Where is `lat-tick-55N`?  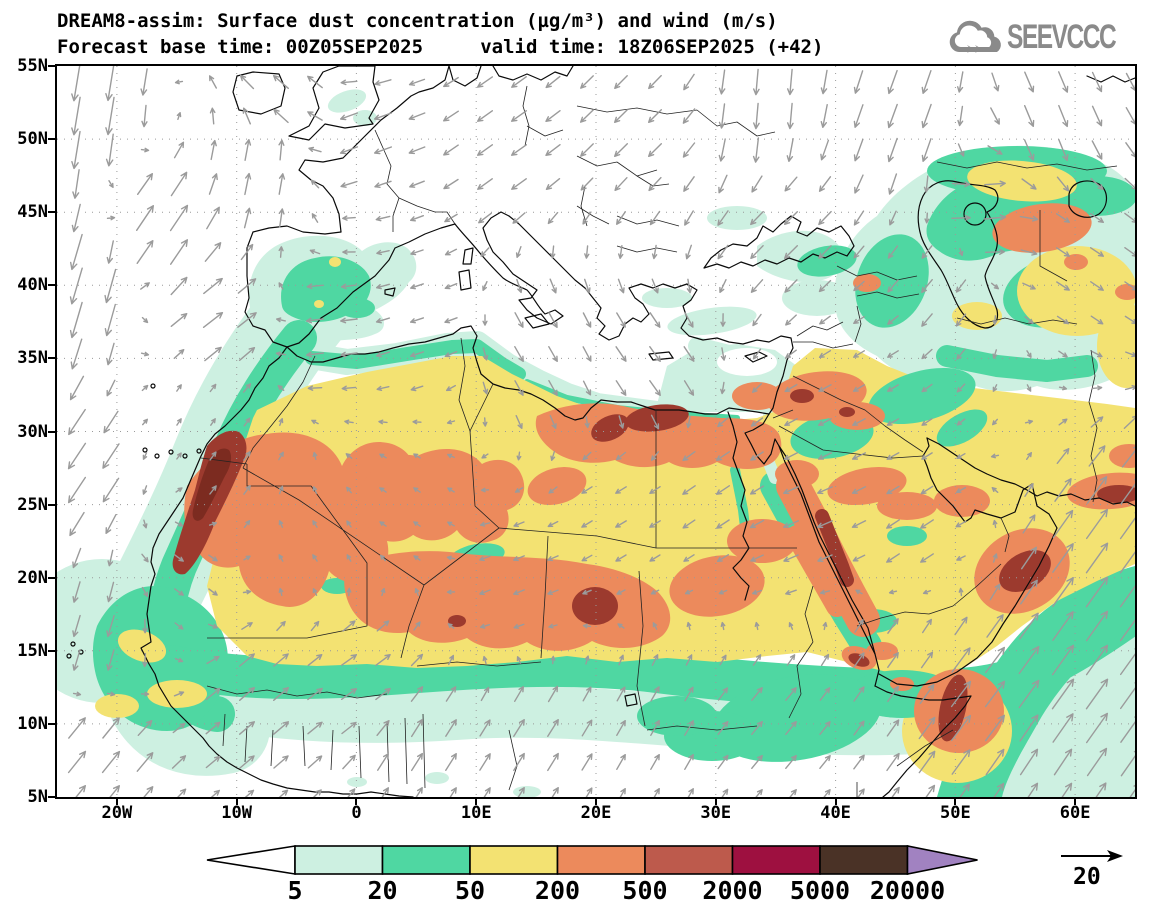 lat-tick-55N is located at coordinates (52, 66).